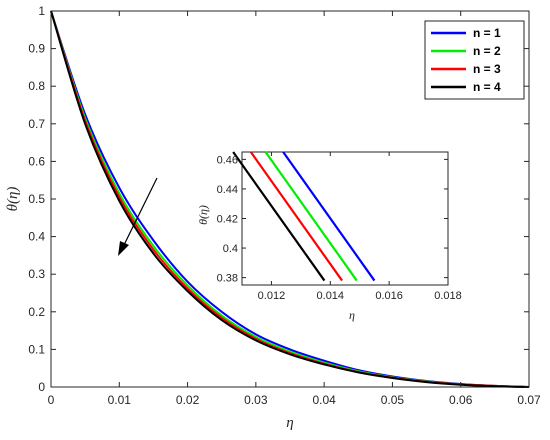 The height and width of the screenshot is (440, 550). I want to click on inset-y-tick-label: 0.44, so click(227, 190).